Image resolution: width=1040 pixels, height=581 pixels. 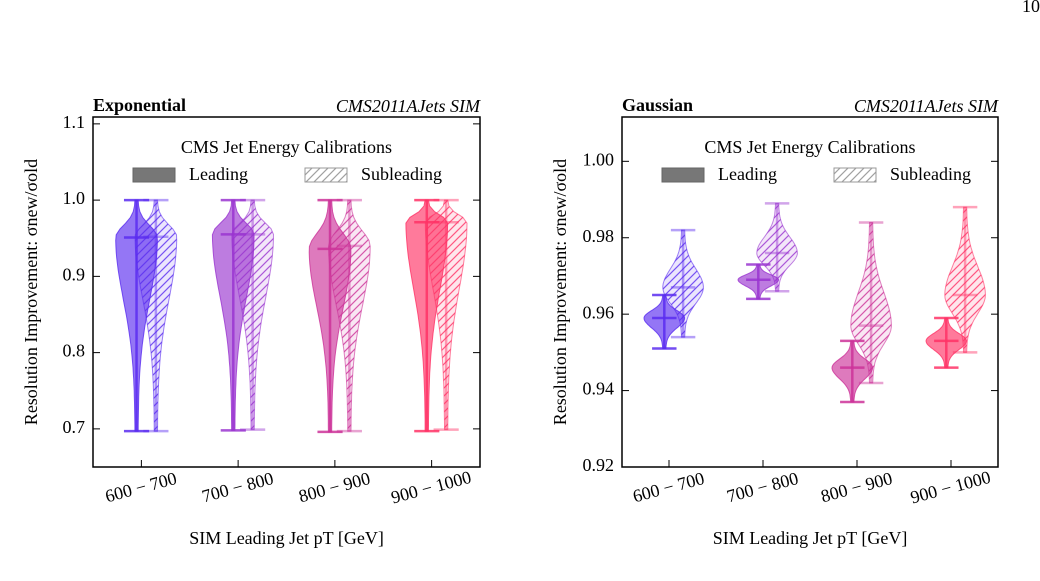 What do you see at coordinates (657, 105) in the screenshot?
I see `panel-title: Gaussian` at bounding box center [657, 105].